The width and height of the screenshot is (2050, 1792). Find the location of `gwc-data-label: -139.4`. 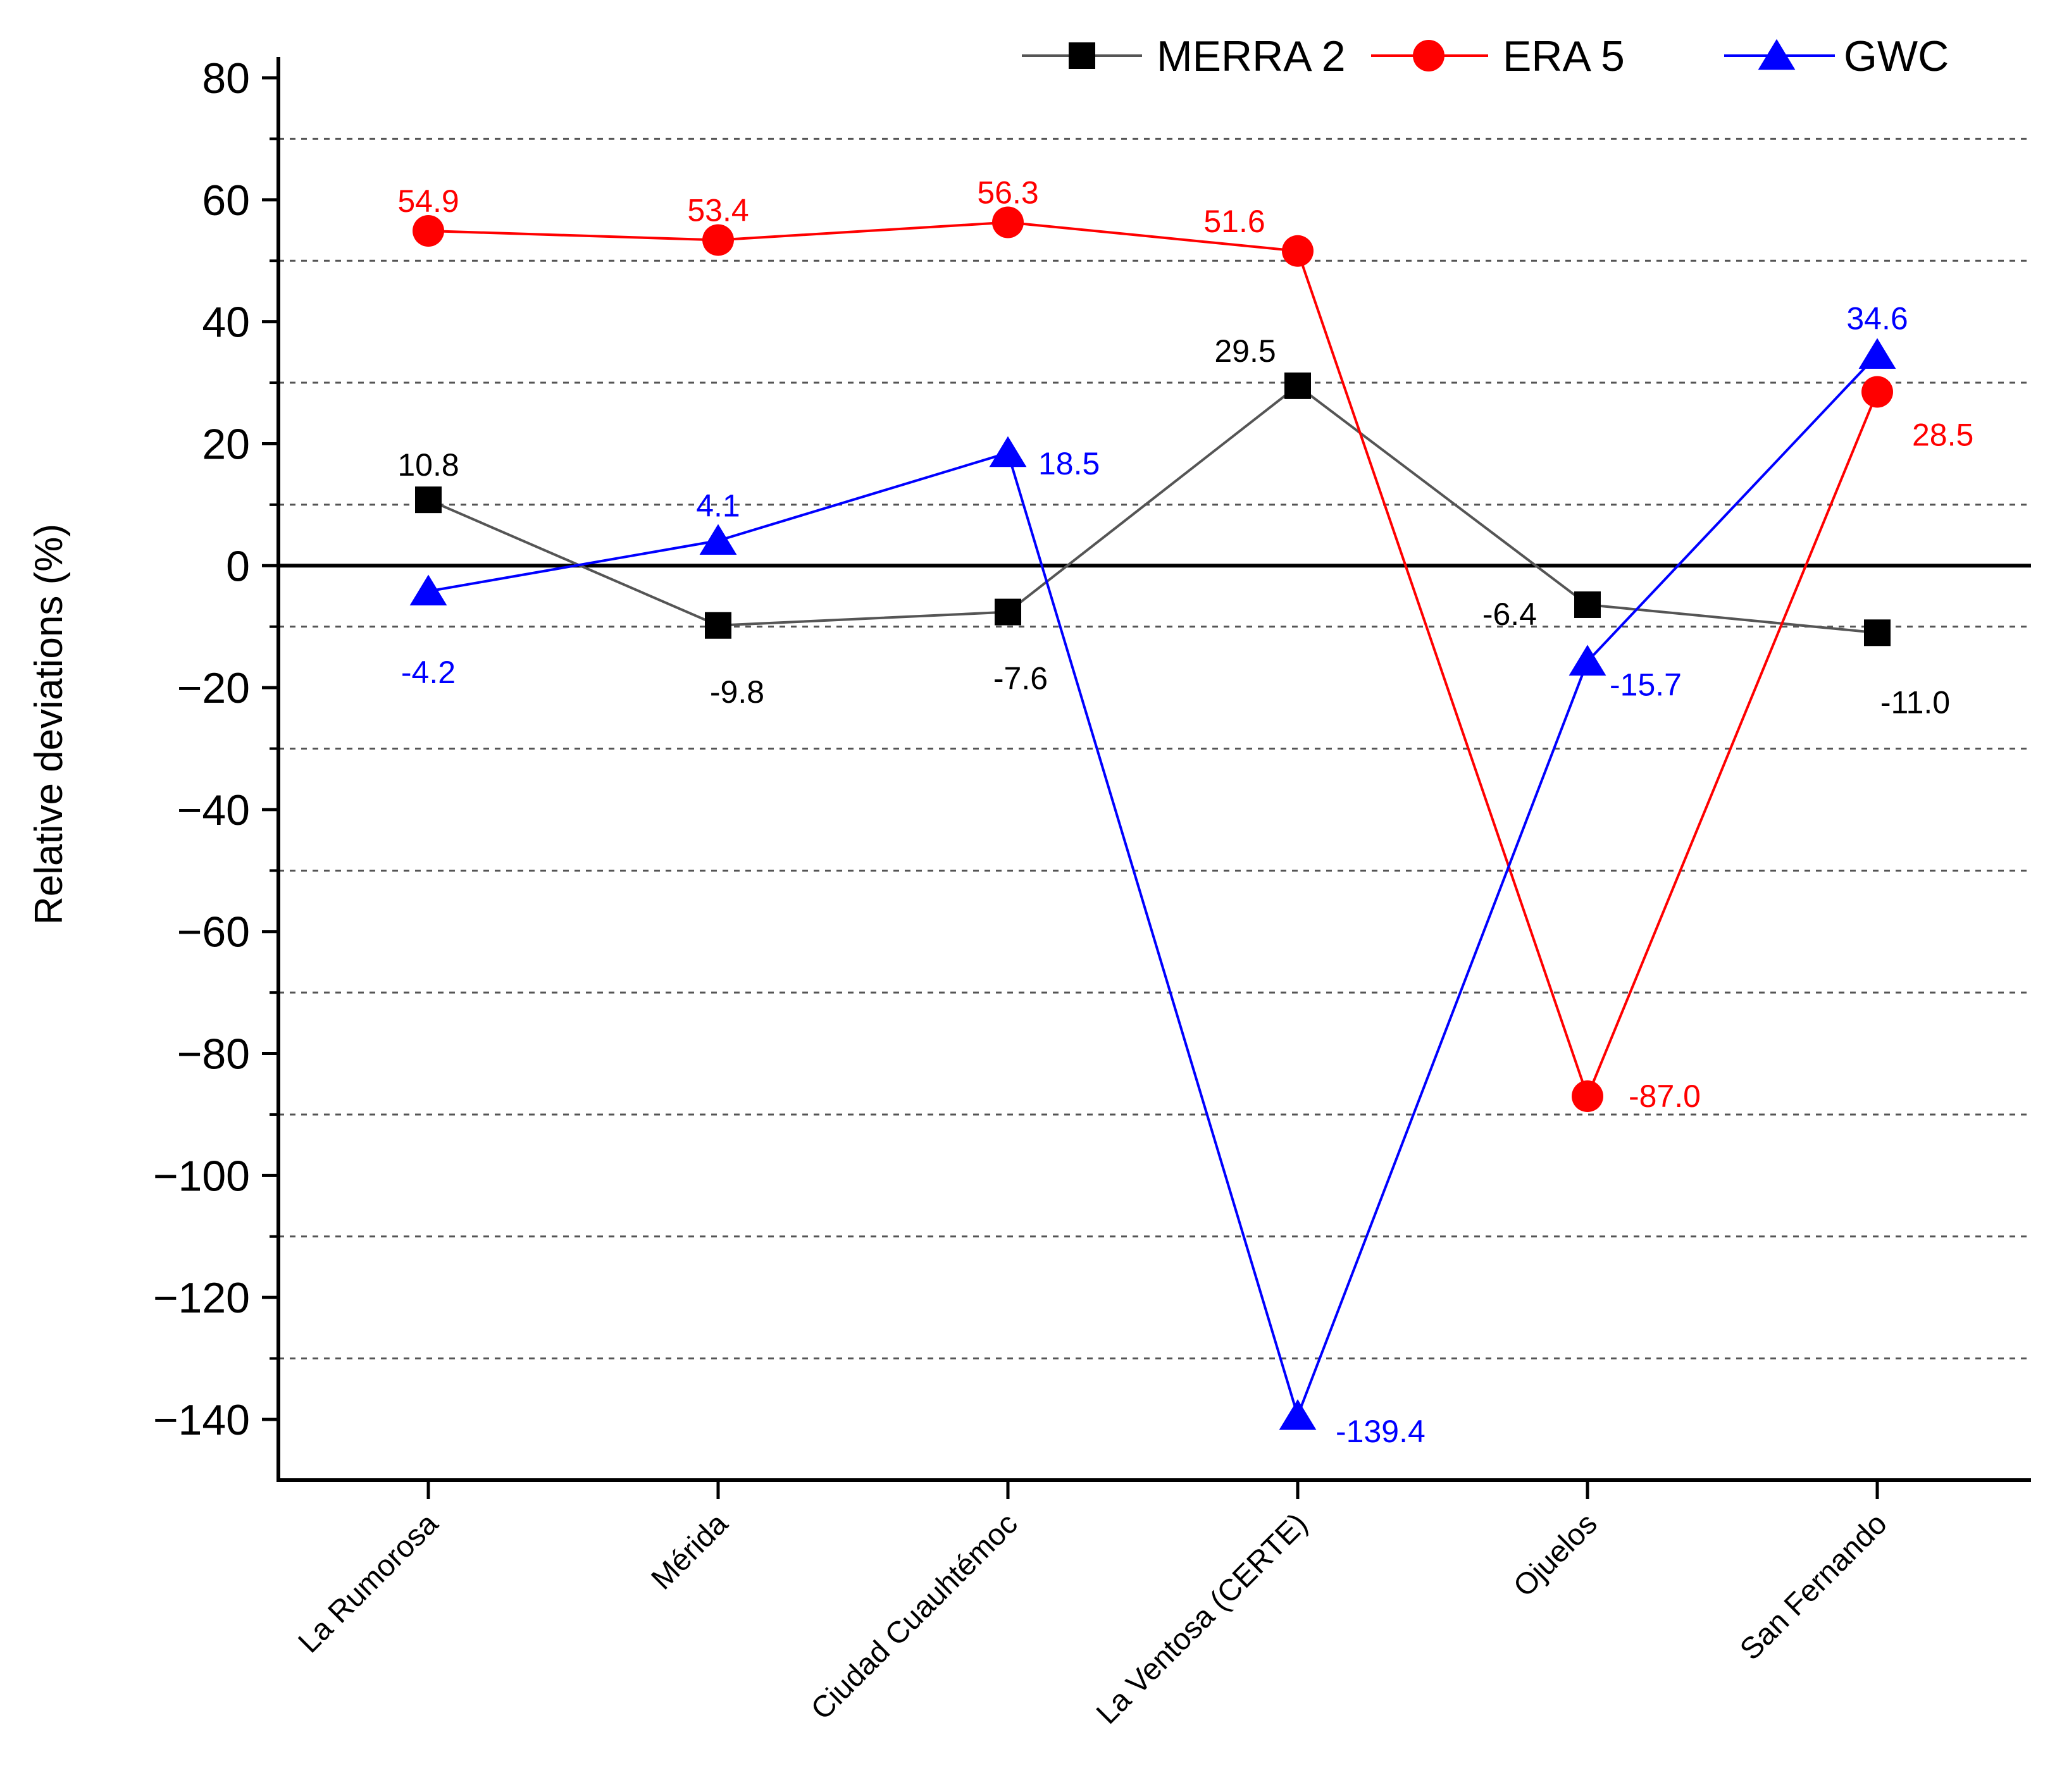

gwc-data-label: -139.4 is located at coordinates (1381, 1431).